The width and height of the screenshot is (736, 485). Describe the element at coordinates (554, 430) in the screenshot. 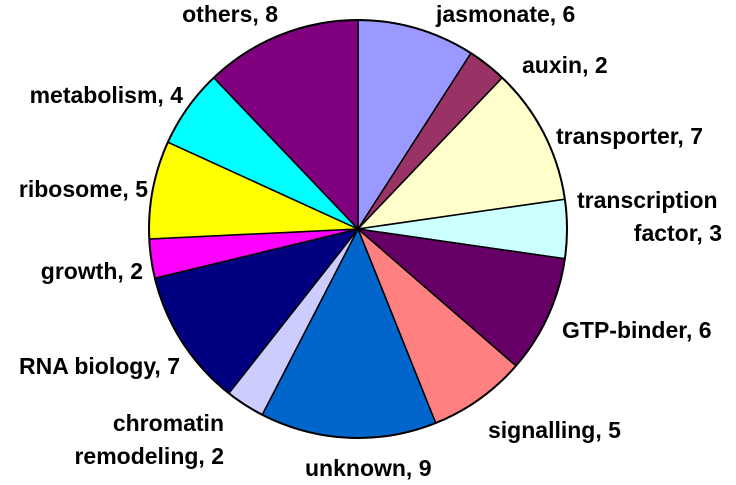

I see `pie-label-signalling: signalling, 5` at that location.